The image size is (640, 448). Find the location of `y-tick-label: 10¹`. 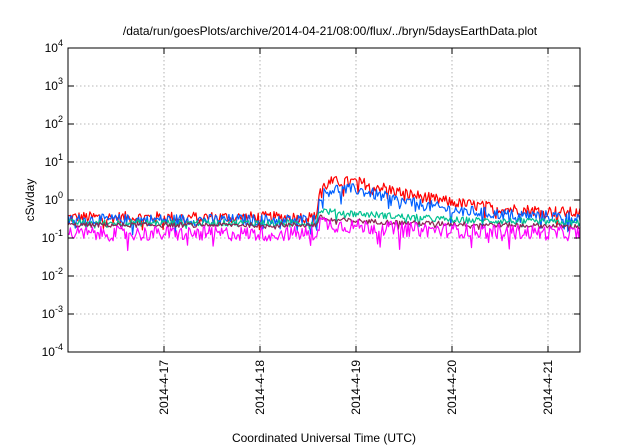

y-tick-label: 10¹ is located at coordinates (54, 160).